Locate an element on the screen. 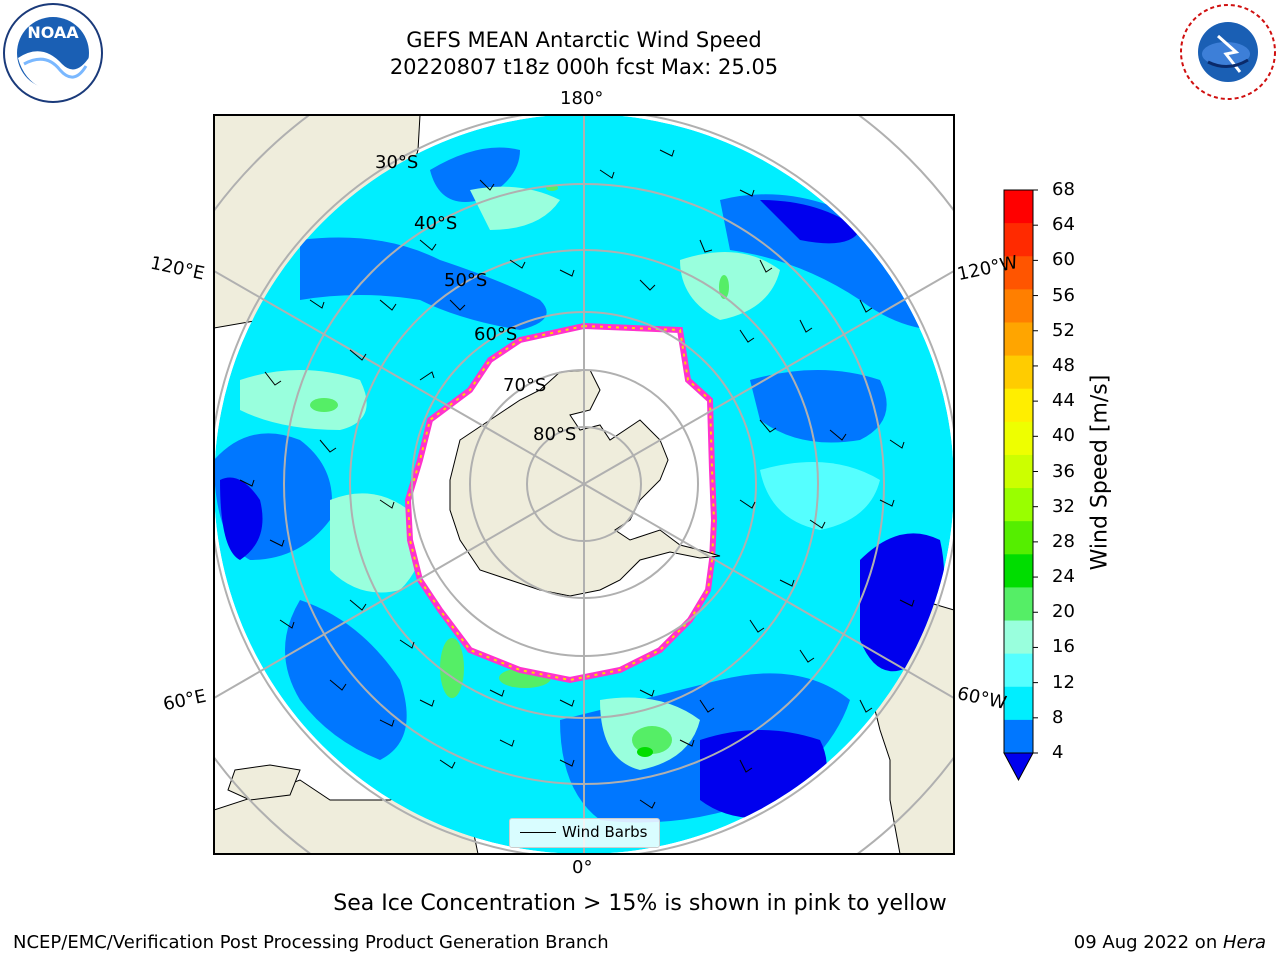 The image size is (1280, 960). colorbar is located at coordinates (1020, 485).